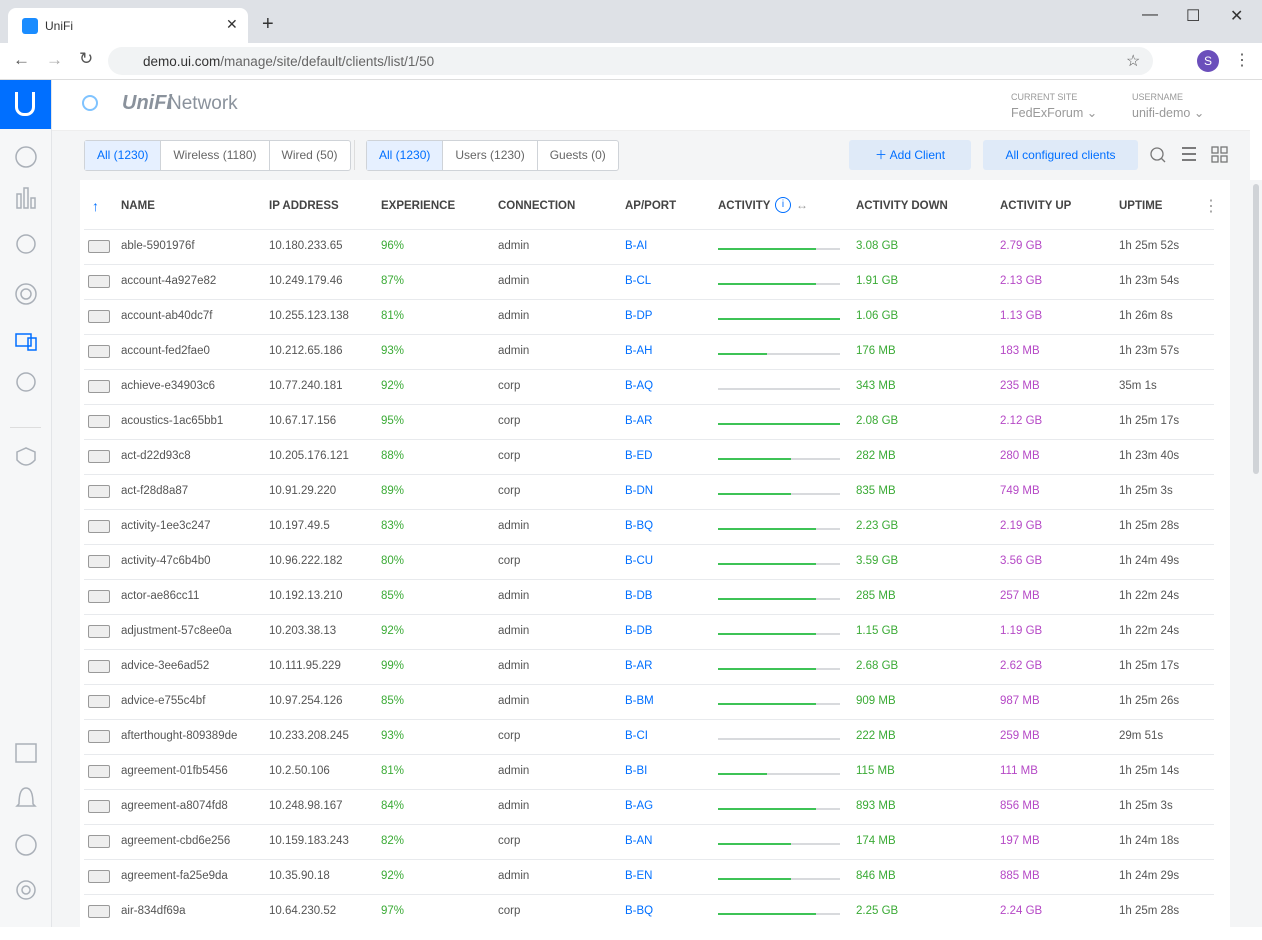 The height and width of the screenshot is (940, 1262). Describe the element at coordinates (490, 155) in the screenshot. I see `filter-option: Users (1230)` at that location.